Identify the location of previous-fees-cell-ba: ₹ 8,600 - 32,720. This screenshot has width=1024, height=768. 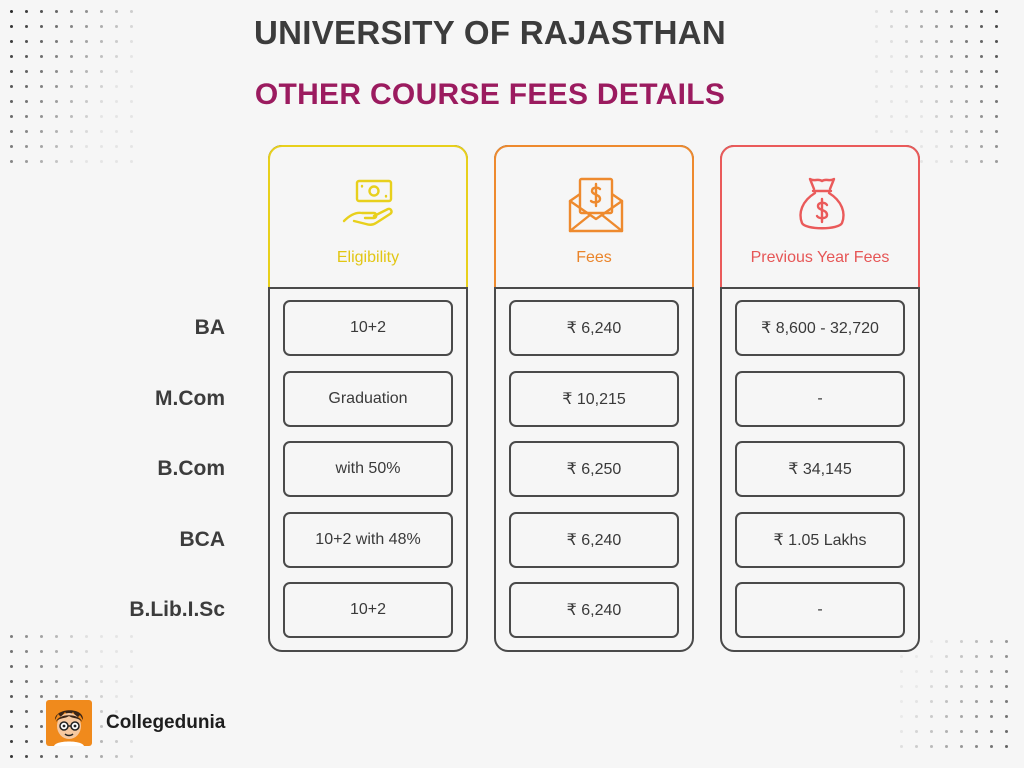
(820, 328).